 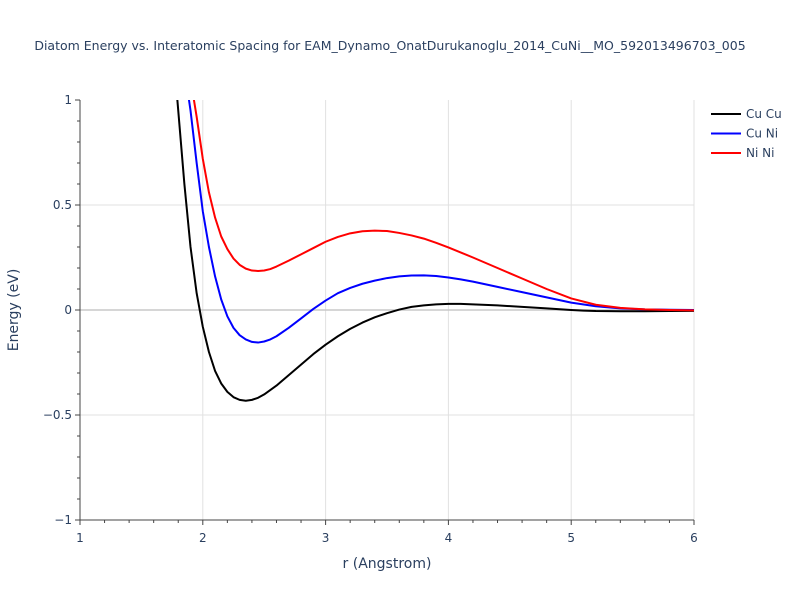 I want to click on legend-item-cu-ni: Cu Ni, so click(x=744, y=134).